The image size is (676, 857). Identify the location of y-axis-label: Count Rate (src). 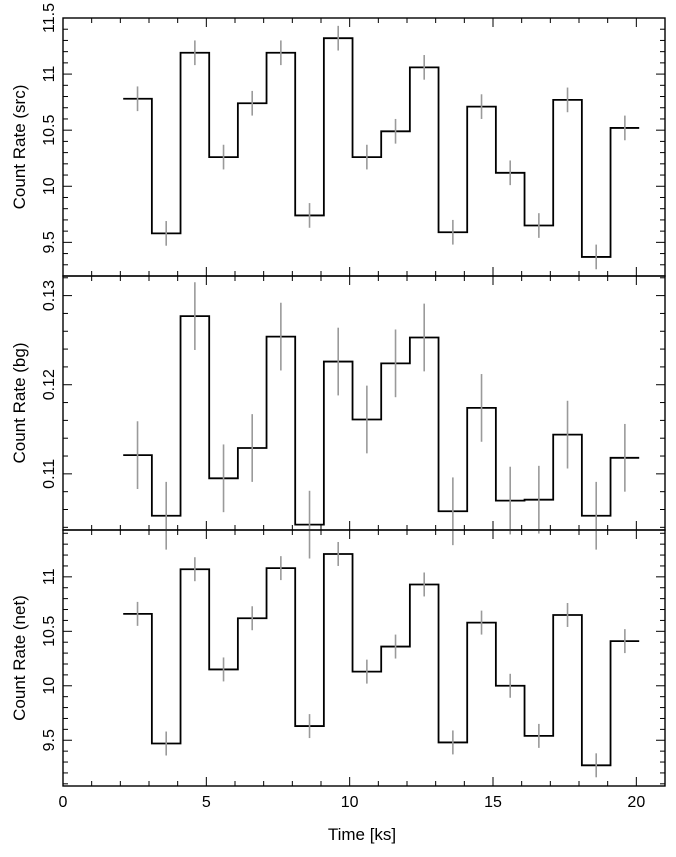
(19, 147).